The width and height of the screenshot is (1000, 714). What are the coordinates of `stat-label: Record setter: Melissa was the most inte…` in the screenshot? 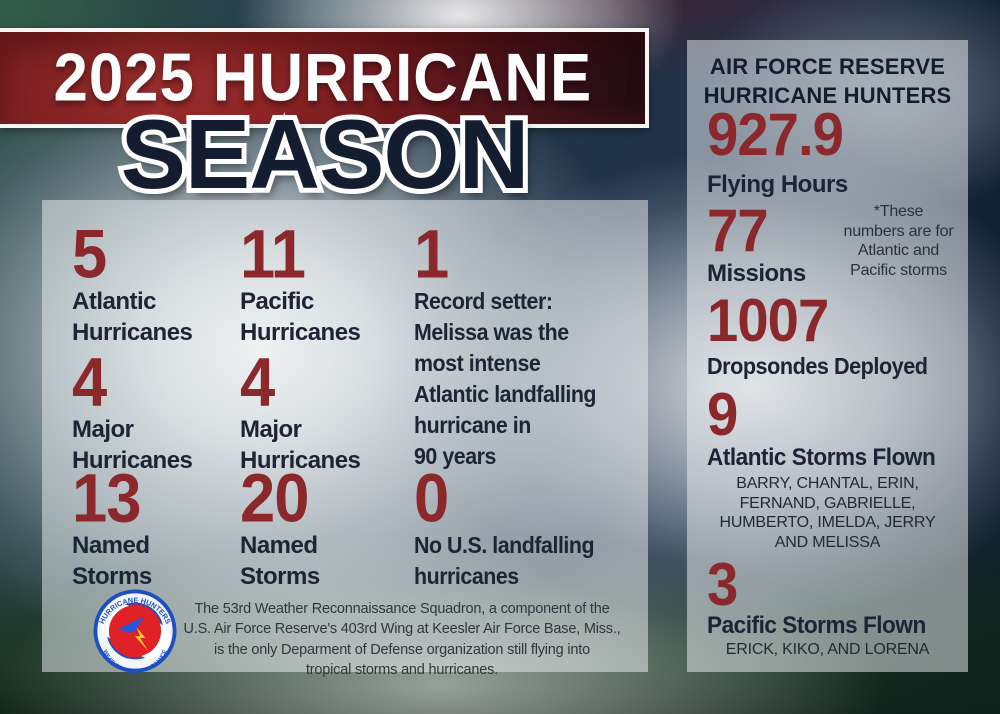 It's located at (505, 379).